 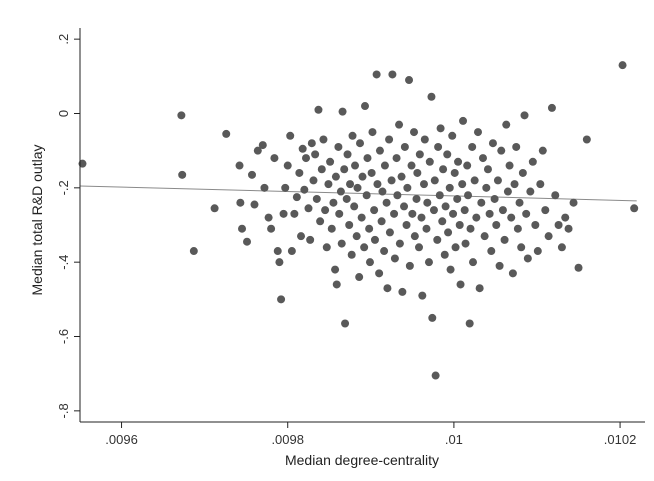 What do you see at coordinates (63, 113) in the screenshot?
I see `y-tick-label: 0` at bounding box center [63, 113].